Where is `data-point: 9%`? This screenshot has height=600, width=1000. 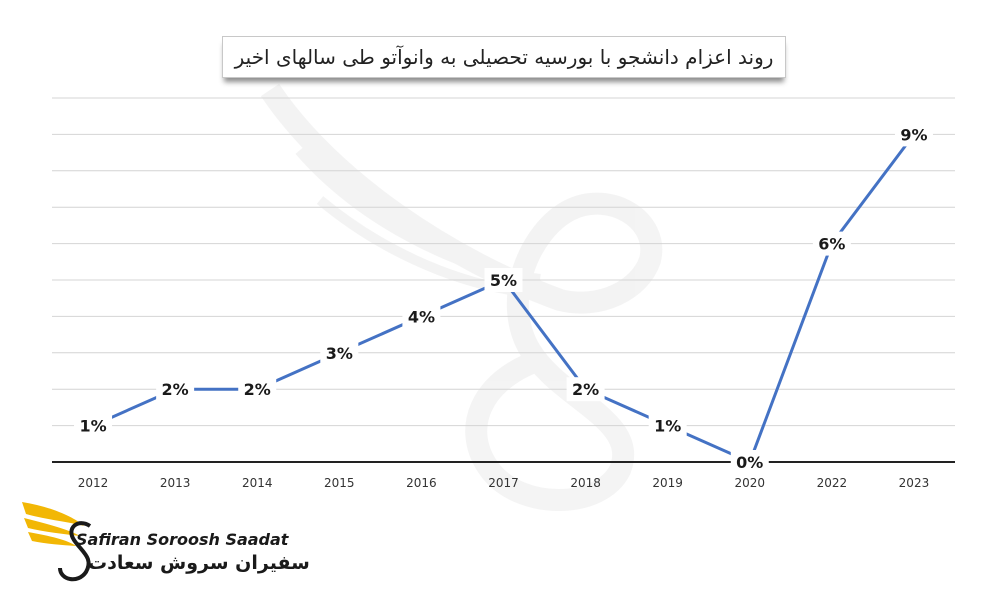 data-point: 9% is located at coordinates (913, 134).